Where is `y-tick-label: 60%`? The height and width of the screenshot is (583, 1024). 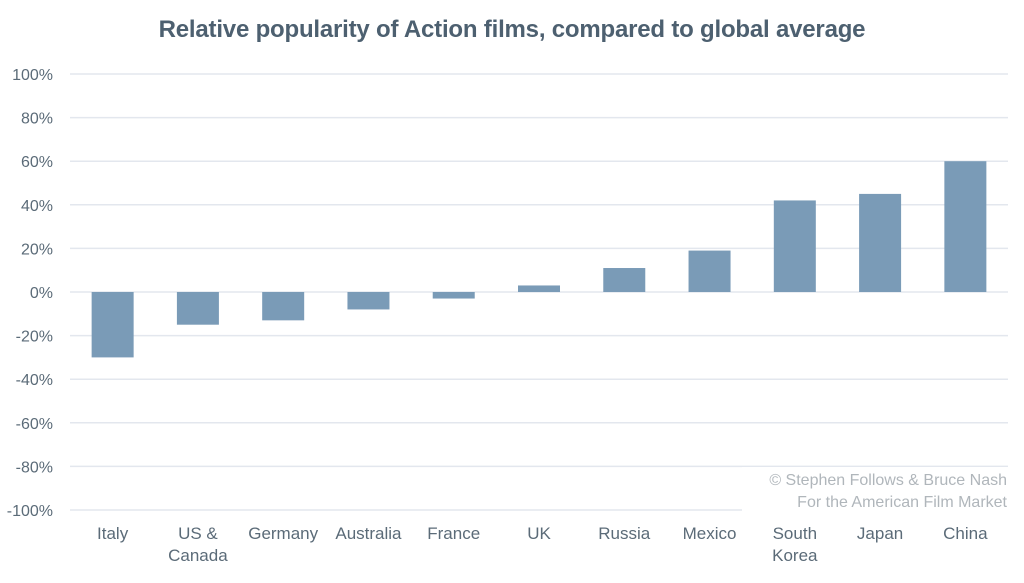 y-tick-label: 60% is located at coordinates (37, 162).